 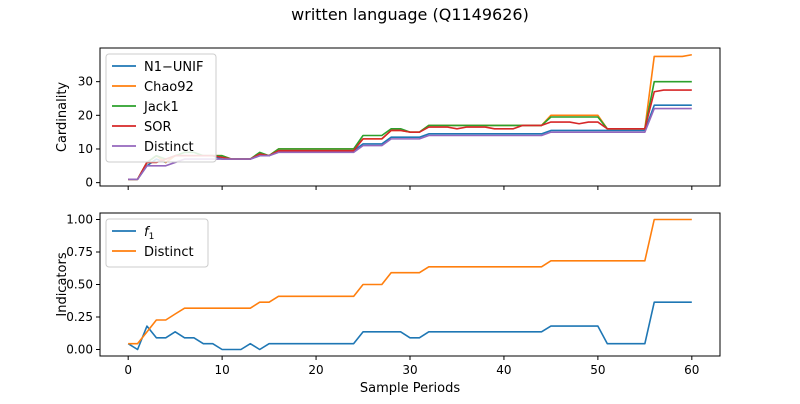 What do you see at coordinates (503, 370) in the screenshot?
I see `x-tick-label: 40` at bounding box center [503, 370].